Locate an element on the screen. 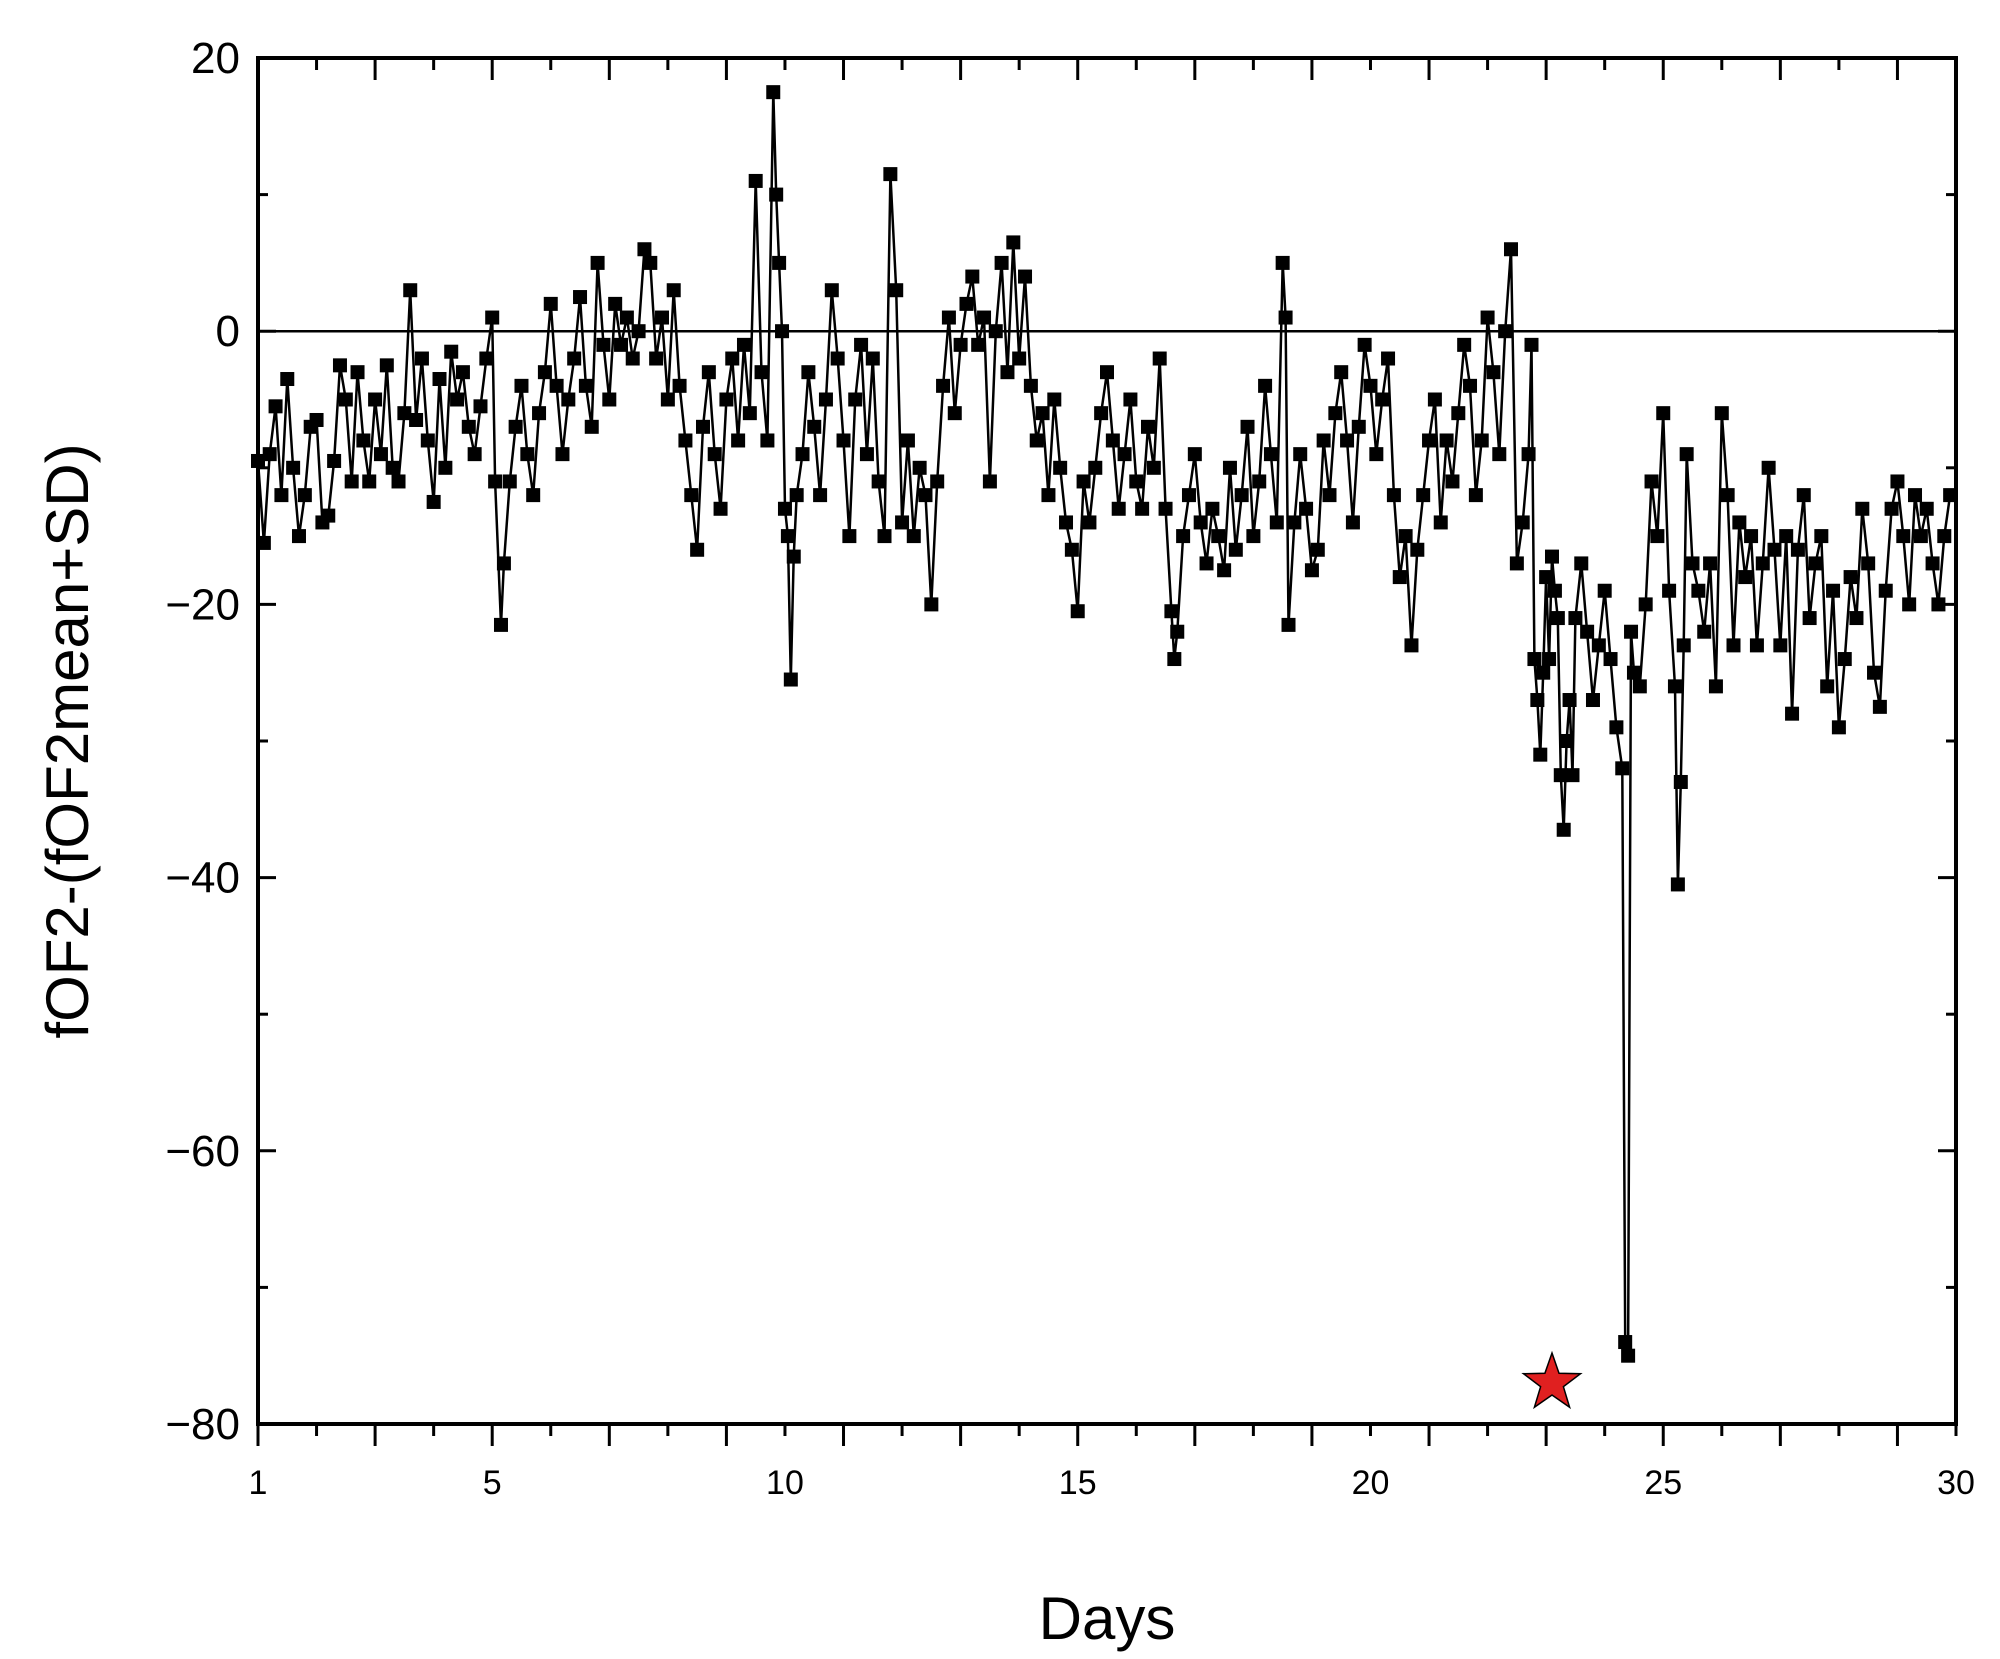 This screenshot has width=2000, height=1659. x-tick-label: 15 is located at coordinates (1078, 1483).